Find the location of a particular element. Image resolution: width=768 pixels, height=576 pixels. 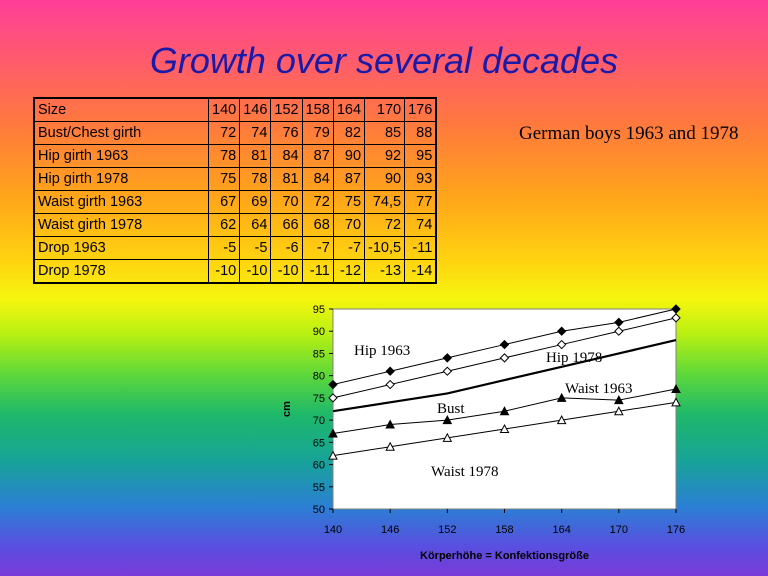

table-cell: 77 is located at coordinates (420, 202).